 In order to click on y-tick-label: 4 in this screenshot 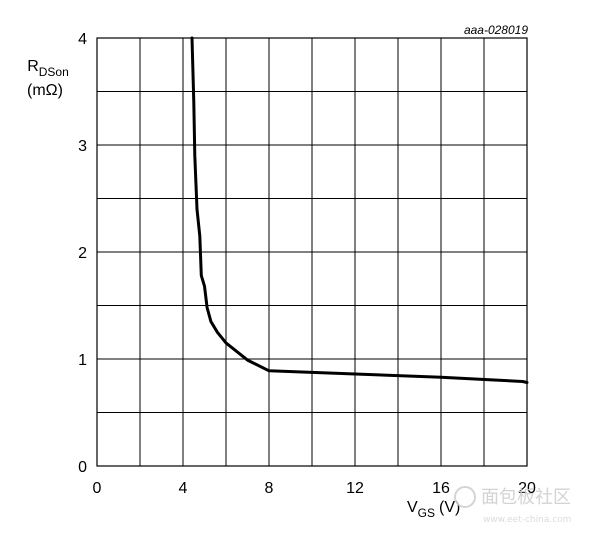, I will do `click(82, 39)`.